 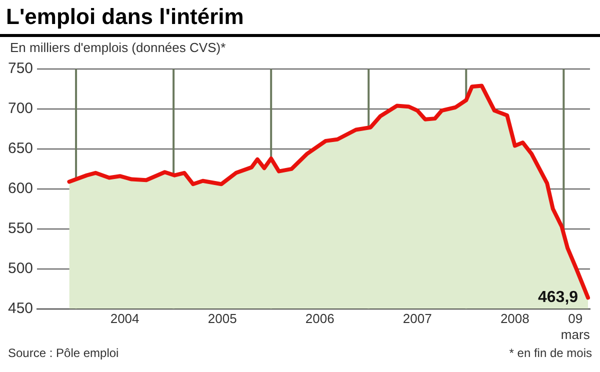 What do you see at coordinates (125, 318) in the screenshot?
I see `x-tick-label: 2004` at bounding box center [125, 318].